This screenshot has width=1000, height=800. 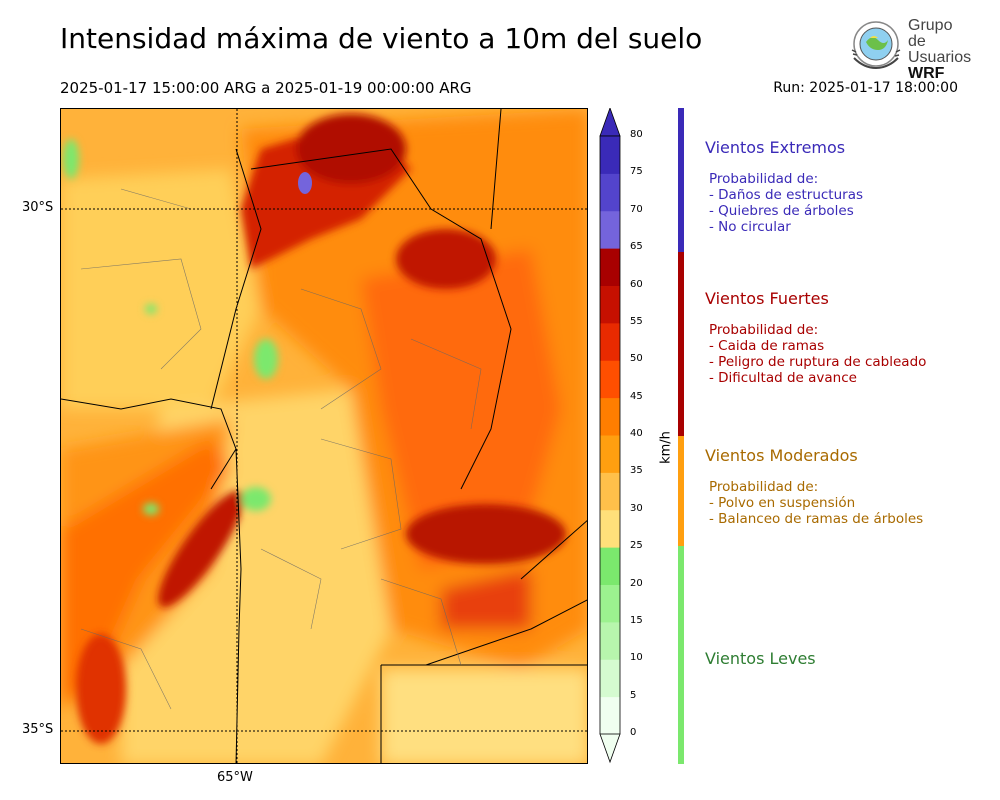 What do you see at coordinates (610, 121) in the screenshot?
I see `colorbar-extend-high` at bounding box center [610, 121].